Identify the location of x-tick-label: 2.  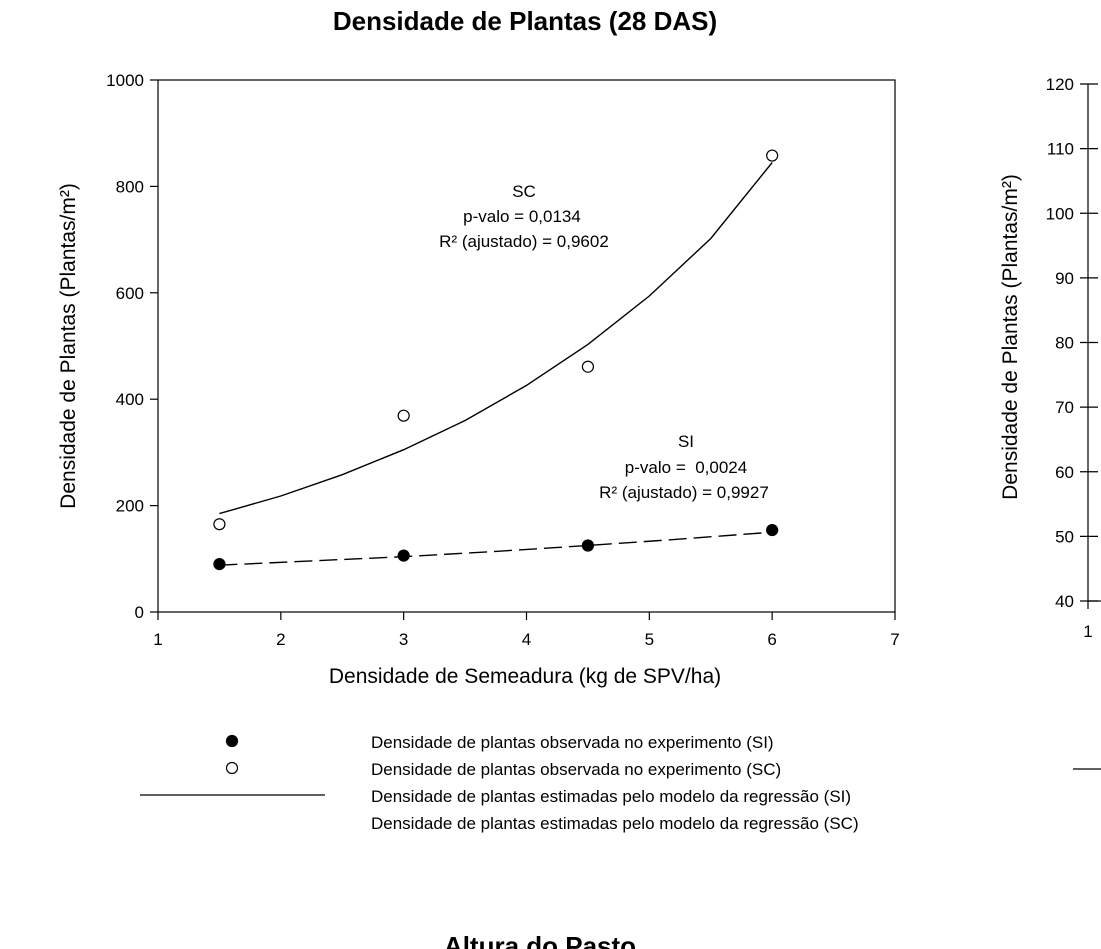
(280, 639).